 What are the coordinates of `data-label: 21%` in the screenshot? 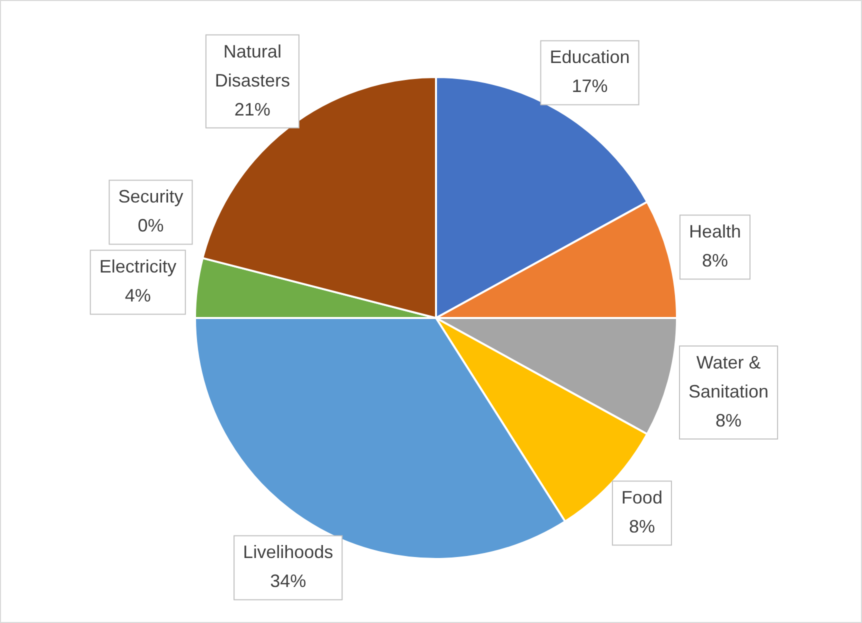 It's located at (252, 109).